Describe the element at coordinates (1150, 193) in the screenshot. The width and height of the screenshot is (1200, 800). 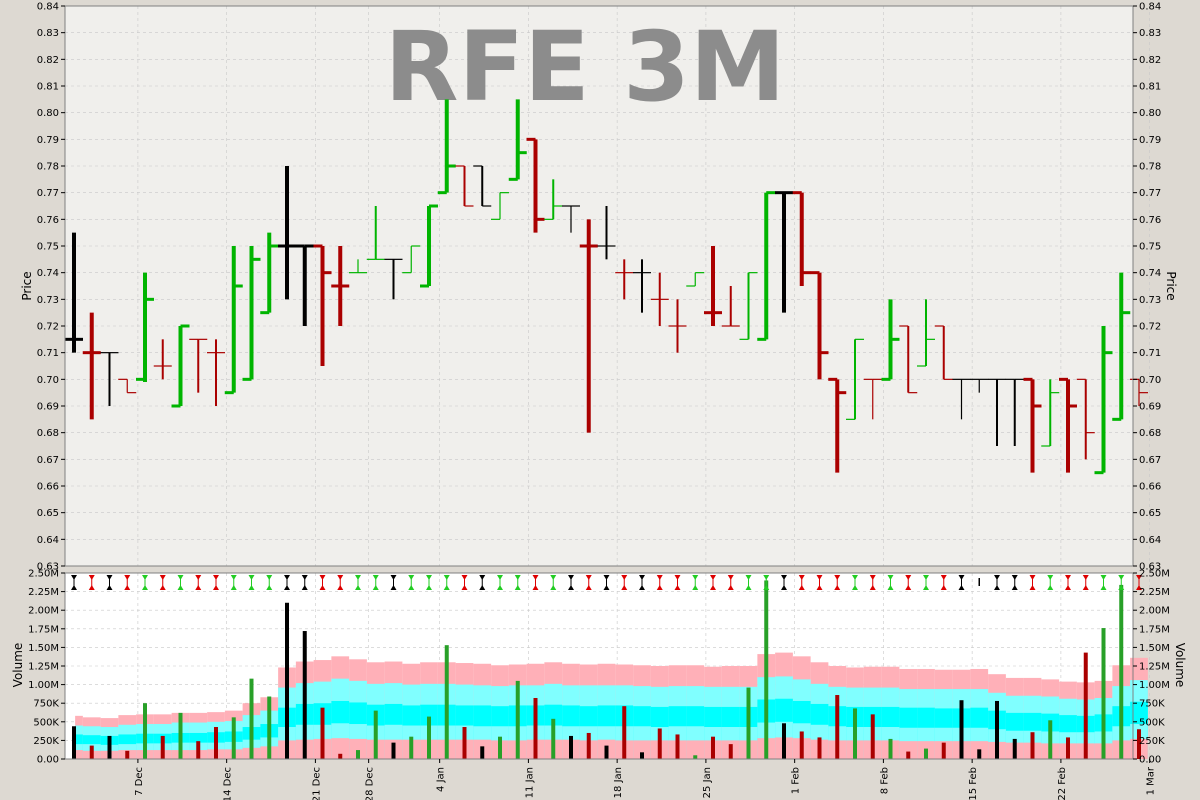
I see `price-tick-label: 0.77` at that location.